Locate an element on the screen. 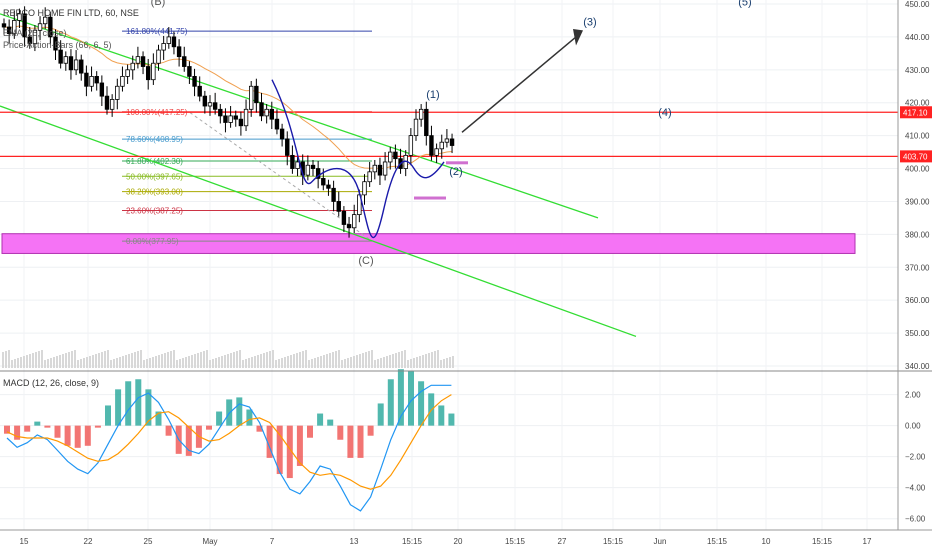  time-tick-label: 15 is located at coordinates (24, 541).